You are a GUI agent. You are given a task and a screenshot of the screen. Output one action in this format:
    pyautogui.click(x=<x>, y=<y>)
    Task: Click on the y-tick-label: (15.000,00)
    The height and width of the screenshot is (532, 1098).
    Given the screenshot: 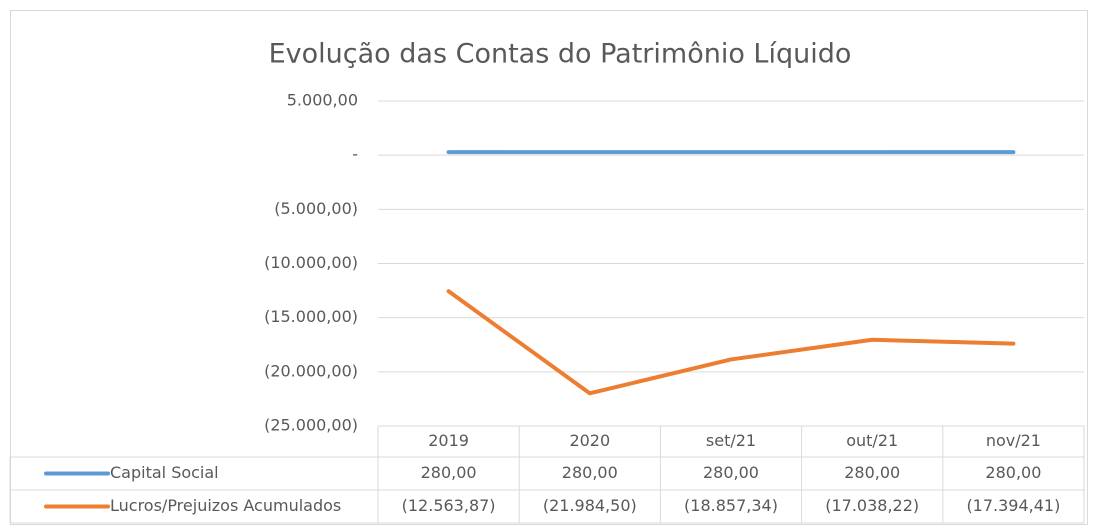 What is the action you would take?
    pyautogui.click(x=311, y=316)
    